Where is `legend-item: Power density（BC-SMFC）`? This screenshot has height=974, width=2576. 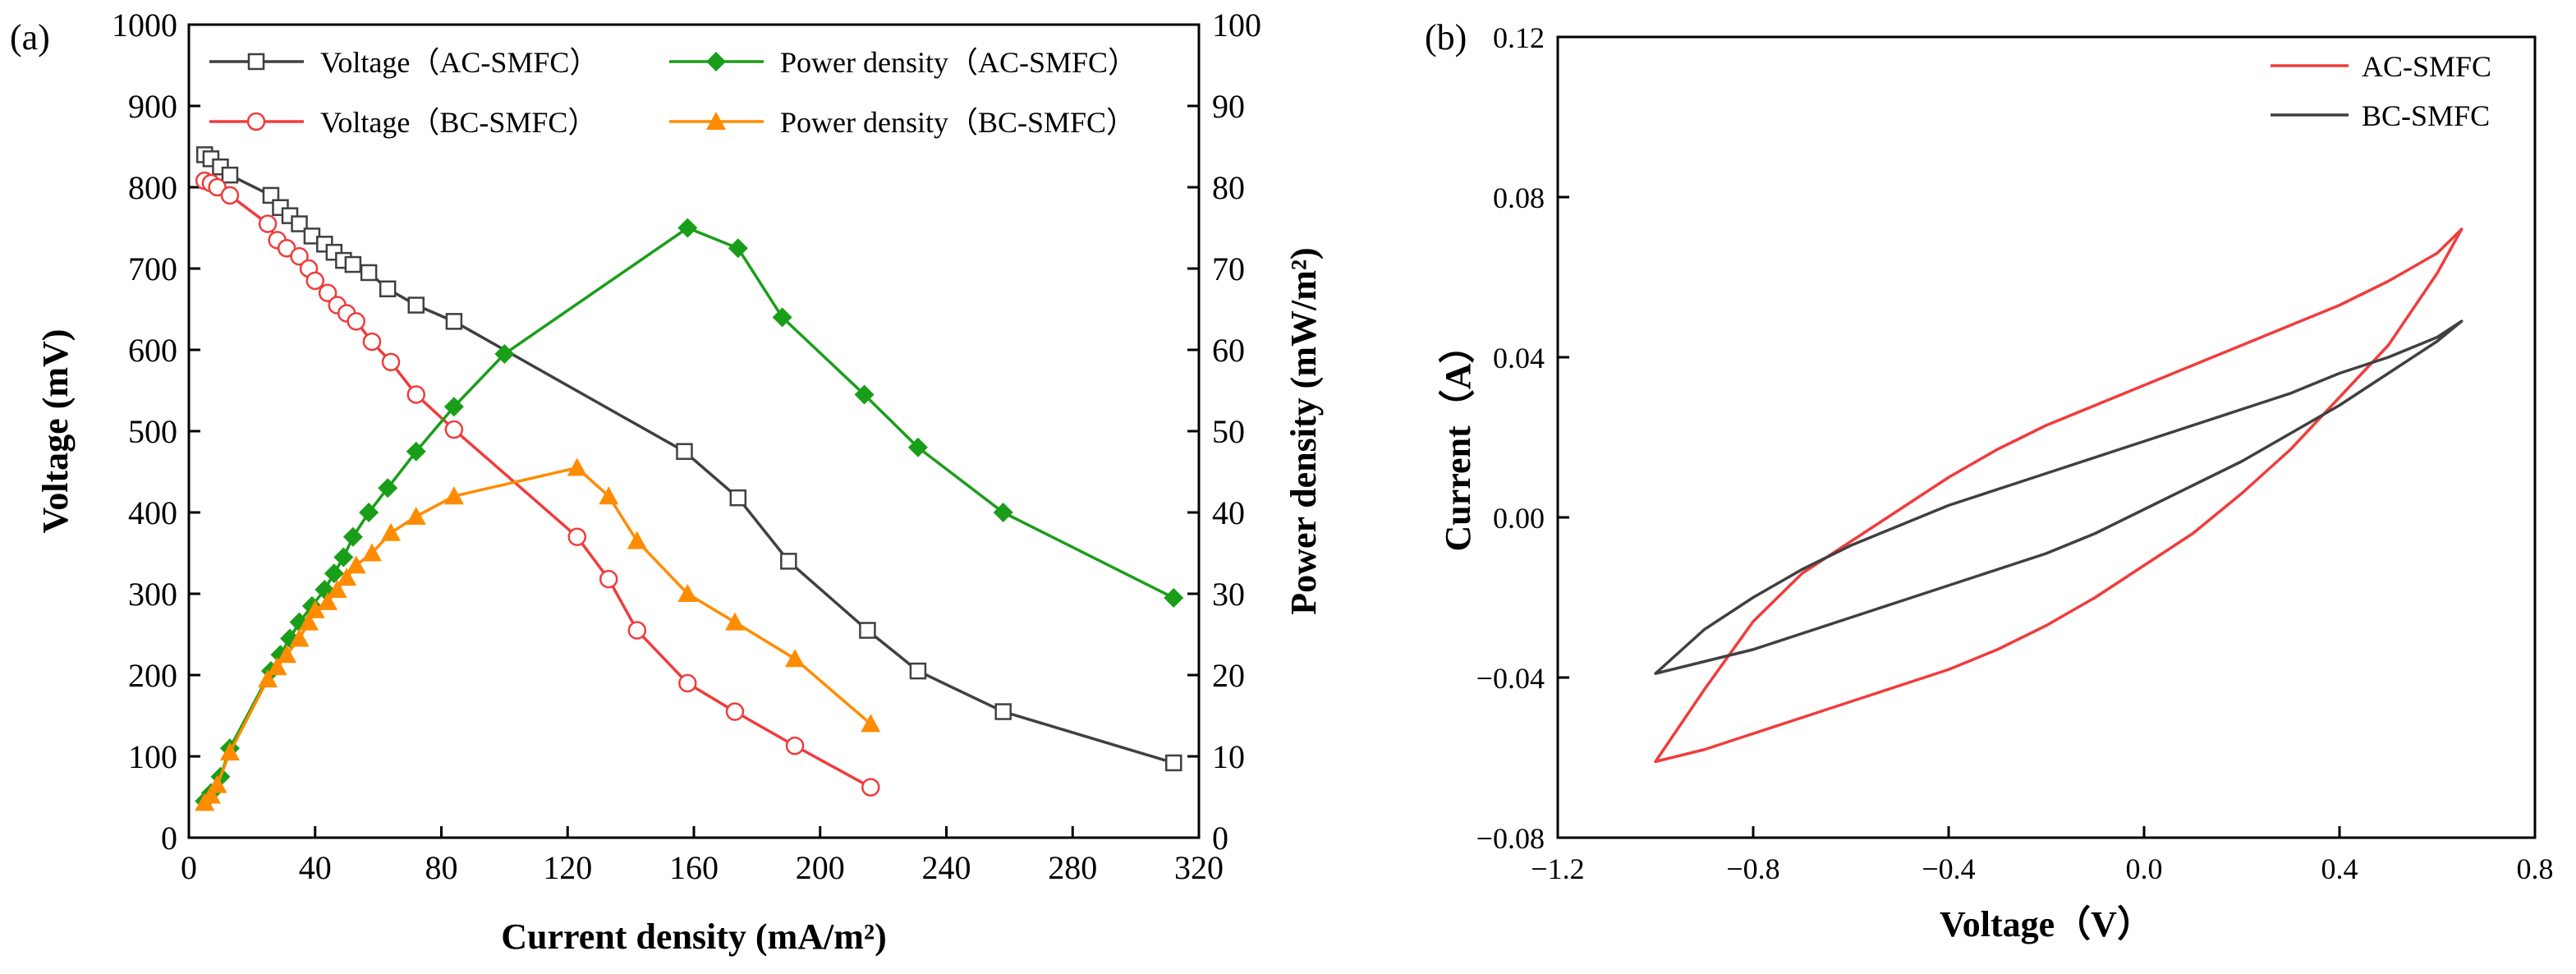 legend-item: Power density（BC-SMFC） is located at coordinates (902, 123).